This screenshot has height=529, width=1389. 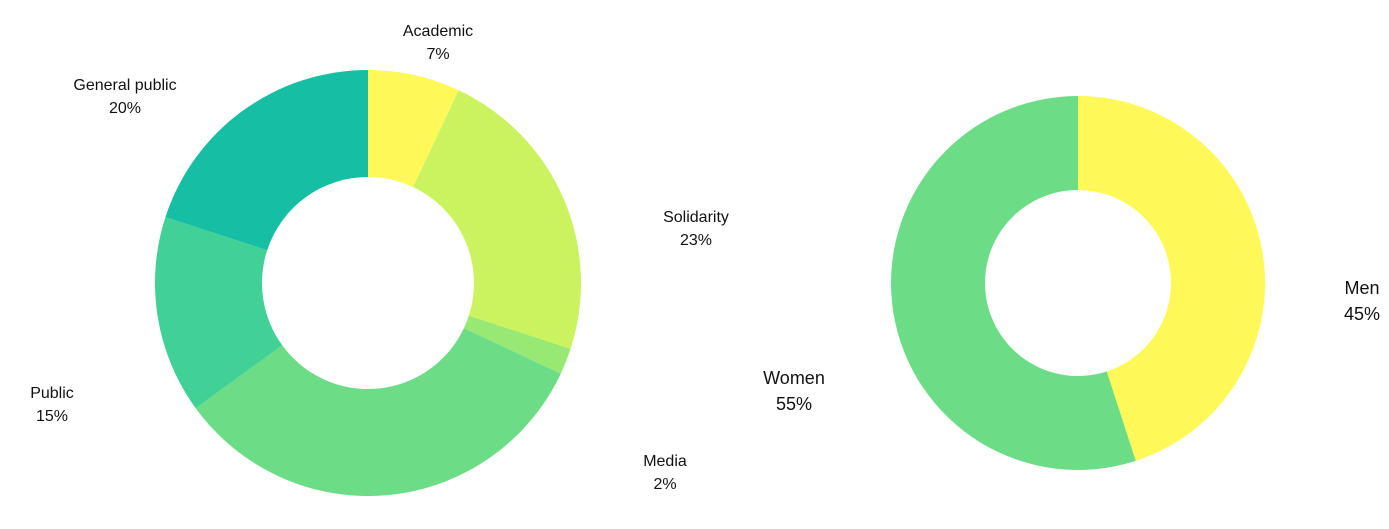 I want to click on slice-percent-general-public: 20%, so click(x=125, y=108).